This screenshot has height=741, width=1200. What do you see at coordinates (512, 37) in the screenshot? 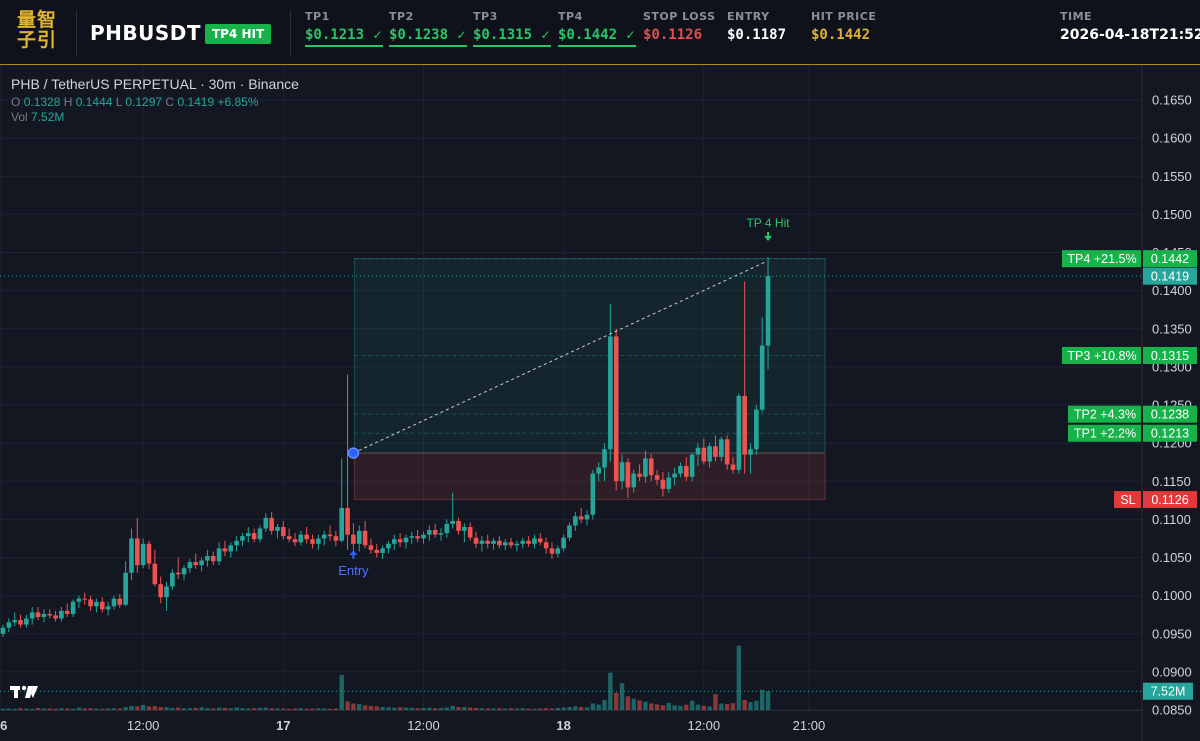
I see `field-value: $0.1315 ✓` at bounding box center [512, 37].